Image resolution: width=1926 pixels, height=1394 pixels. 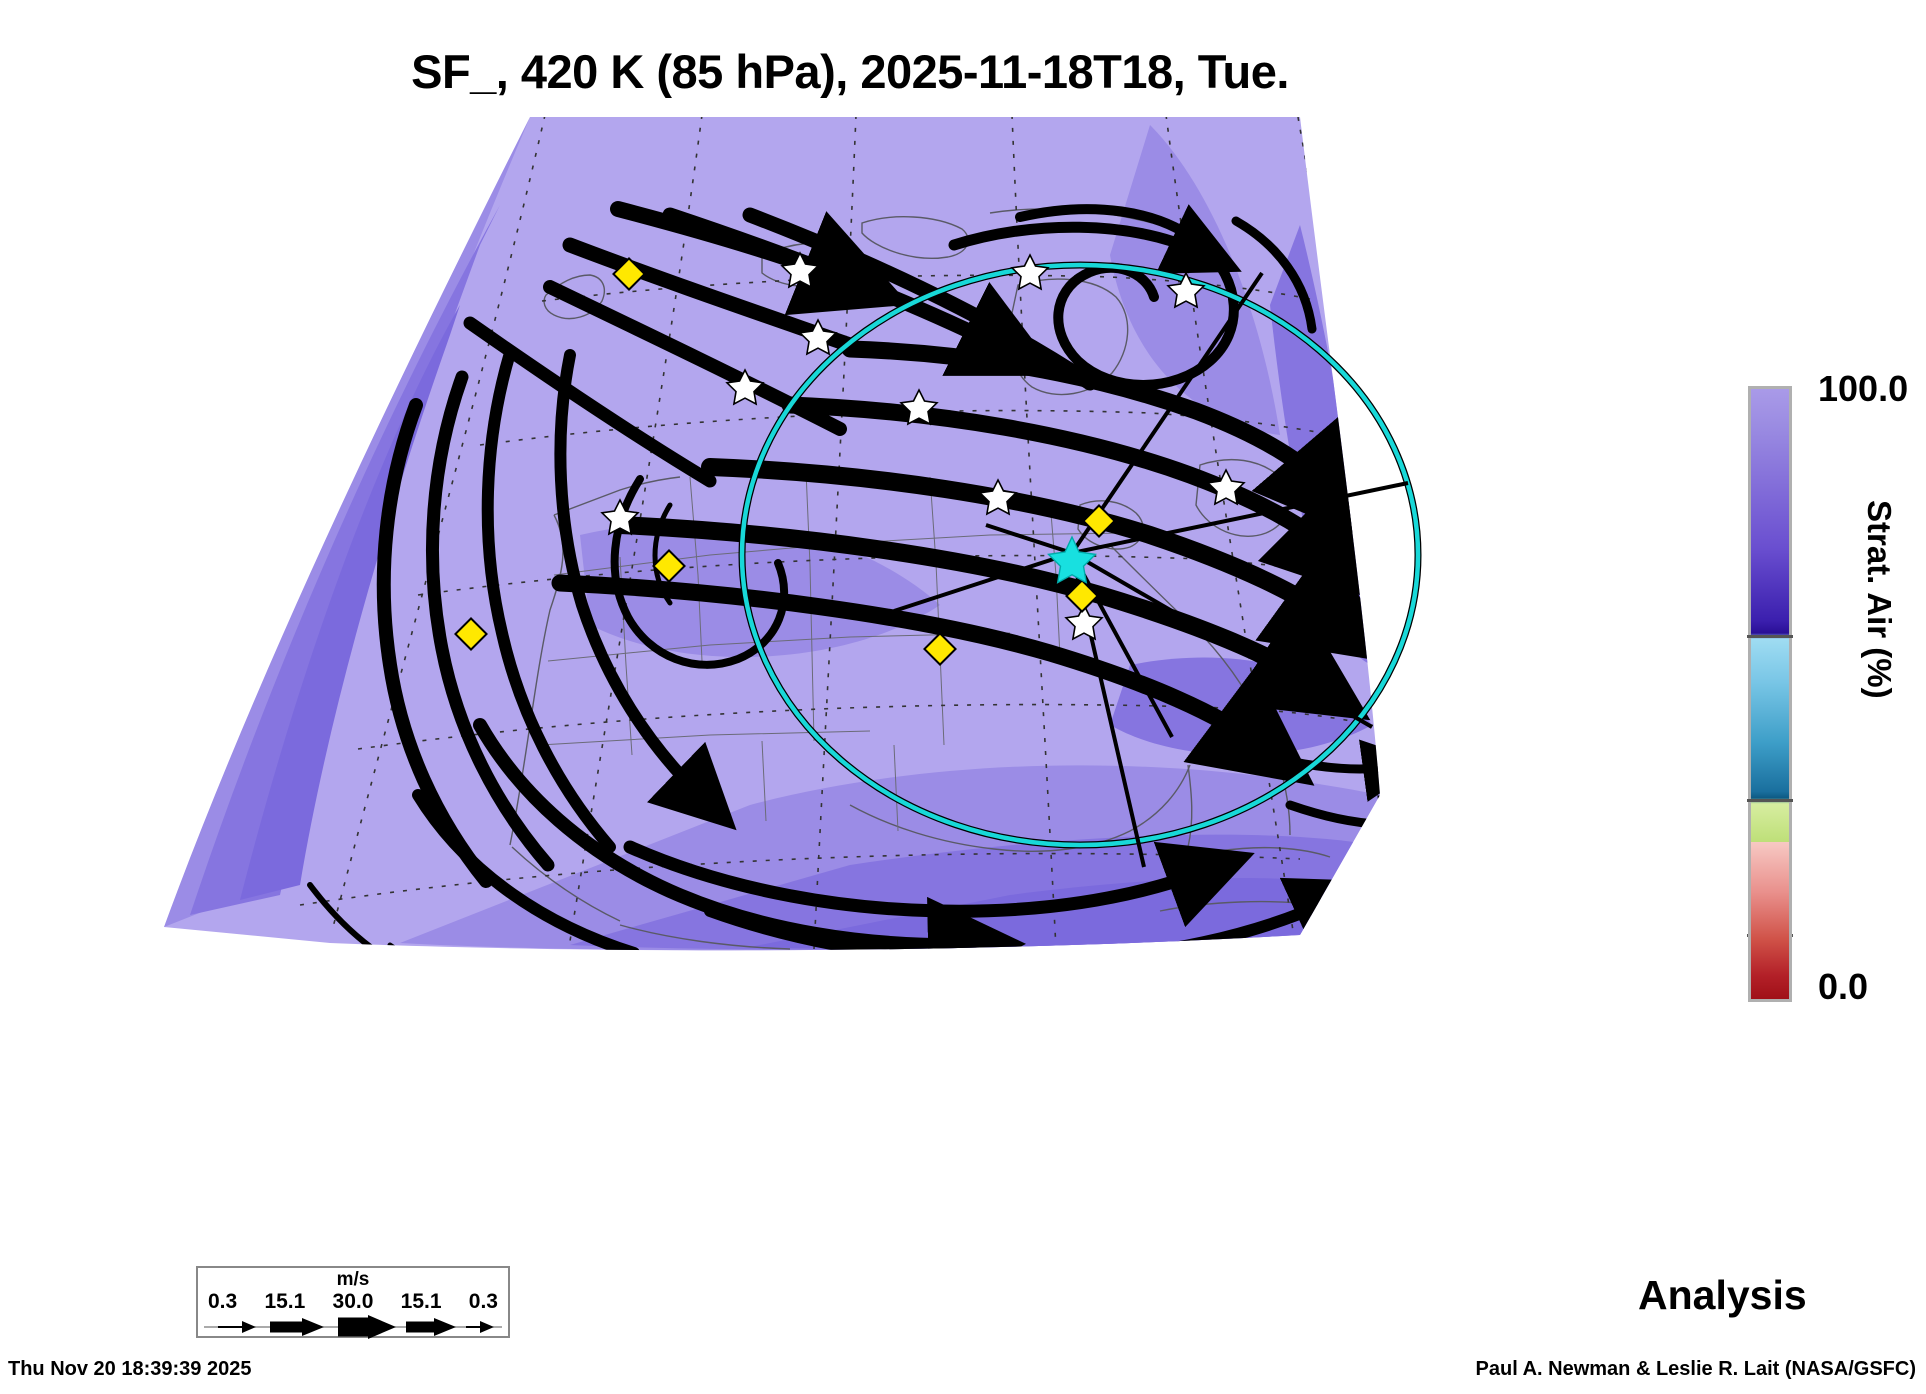 What do you see at coordinates (223, 1301) in the screenshot?
I see `wind-scale-value-0: 0.3` at bounding box center [223, 1301].